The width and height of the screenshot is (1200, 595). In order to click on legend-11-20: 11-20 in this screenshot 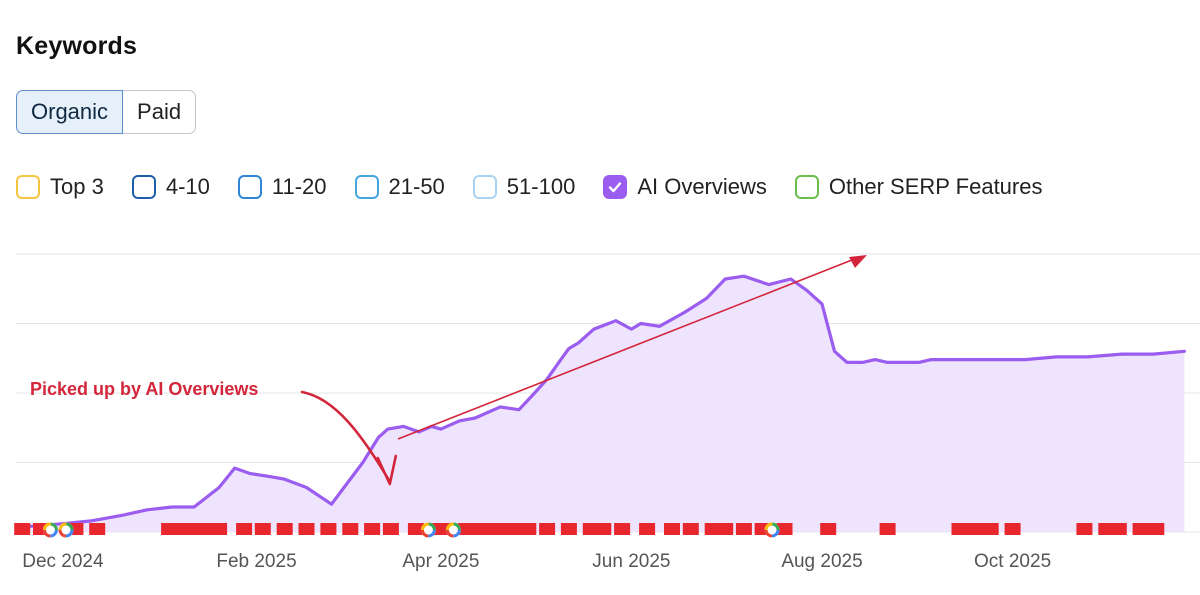, I will do `click(282, 187)`.